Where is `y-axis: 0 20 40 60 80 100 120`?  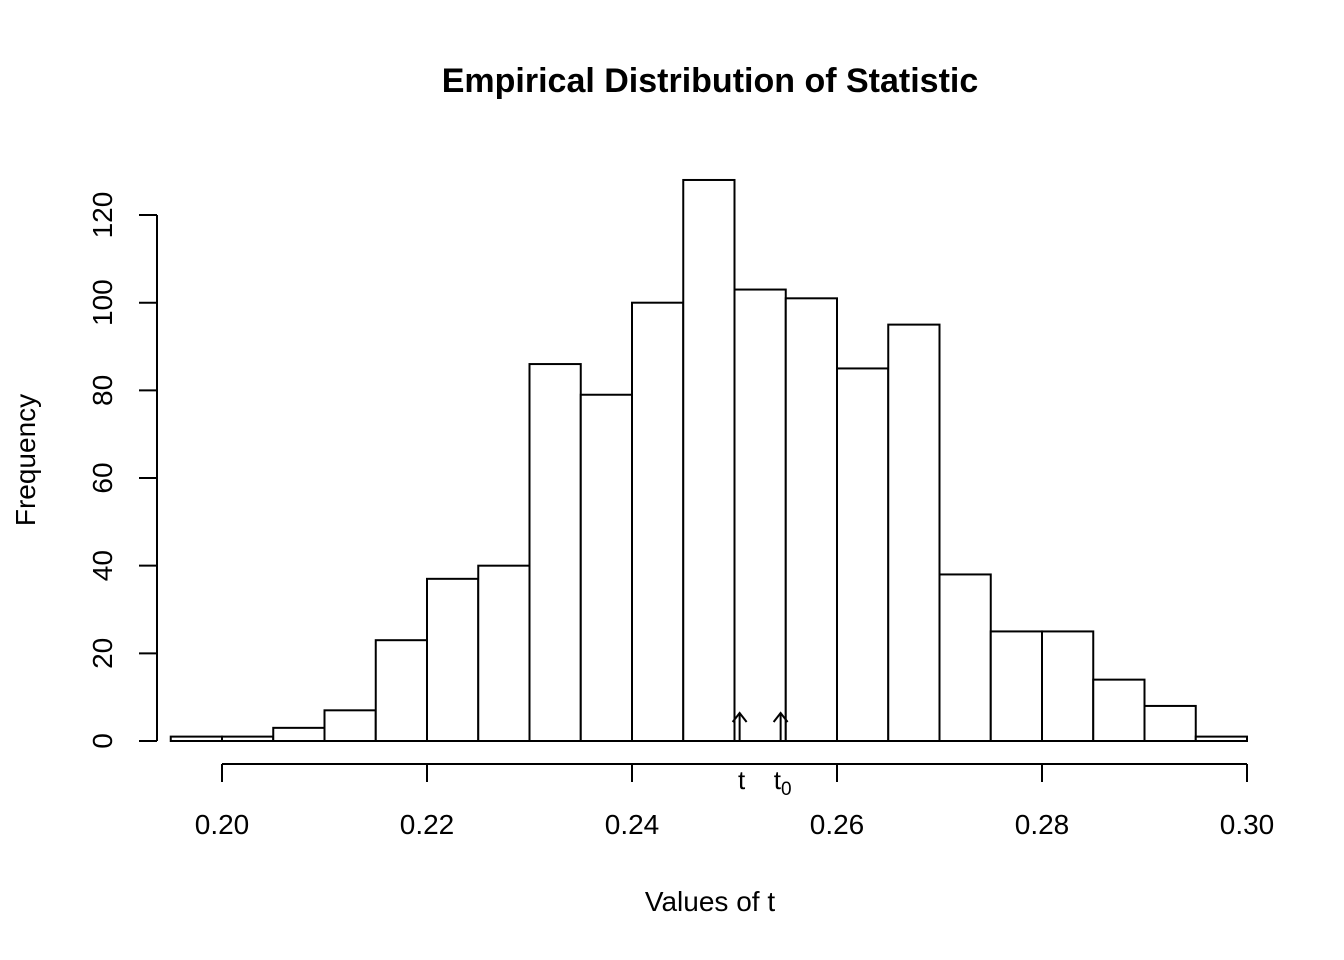
y-axis: 0 20 40 60 80 100 120 is located at coordinates (122, 470).